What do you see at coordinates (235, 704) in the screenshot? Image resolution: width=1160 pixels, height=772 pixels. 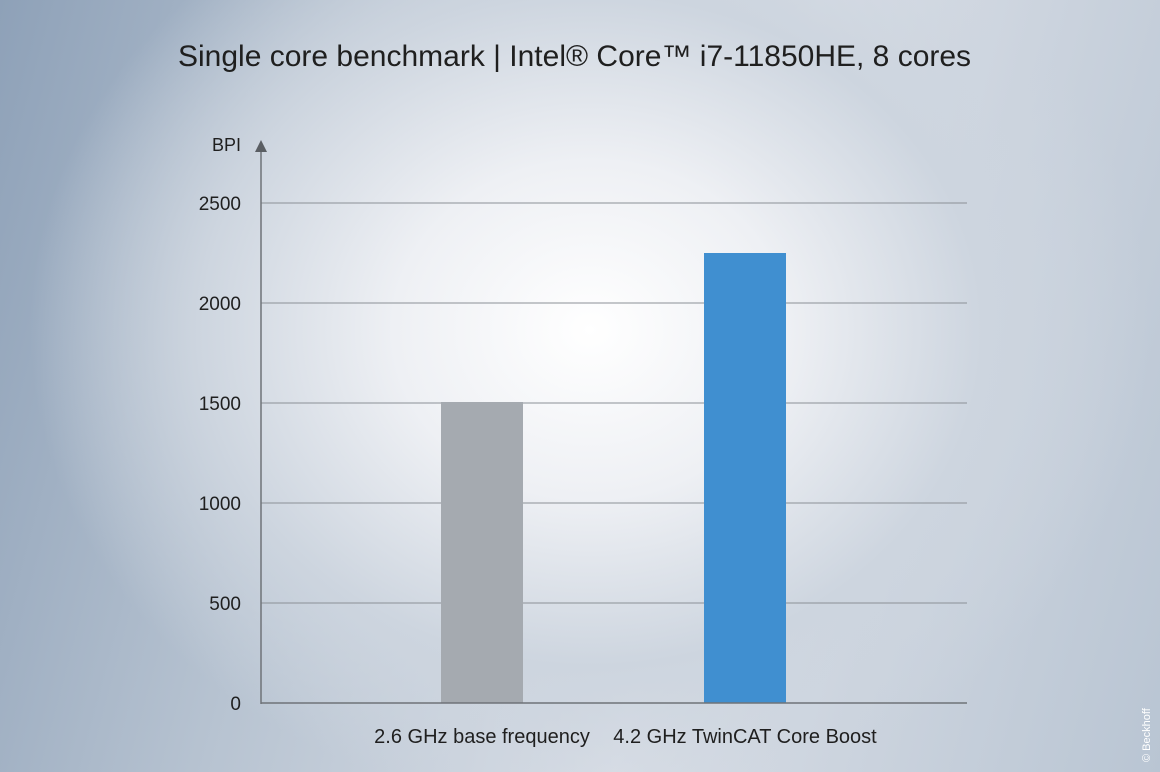 I see `y-tick-label: 0` at bounding box center [235, 704].